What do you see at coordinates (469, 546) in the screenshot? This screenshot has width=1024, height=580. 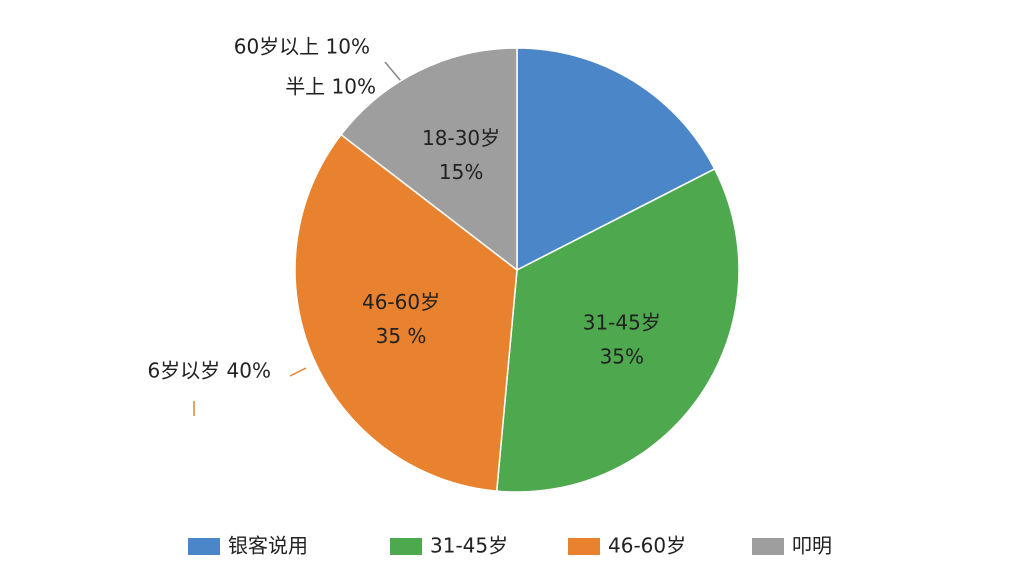 I see `legend-label: 31-45岁` at bounding box center [469, 546].